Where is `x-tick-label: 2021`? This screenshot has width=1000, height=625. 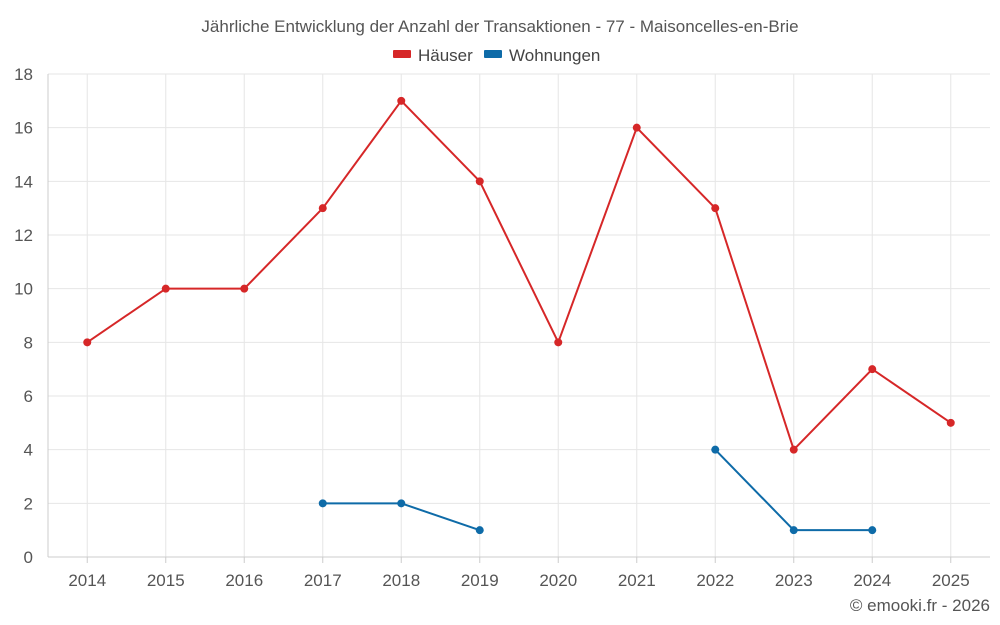 x-tick-label: 2021 is located at coordinates (637, 580).